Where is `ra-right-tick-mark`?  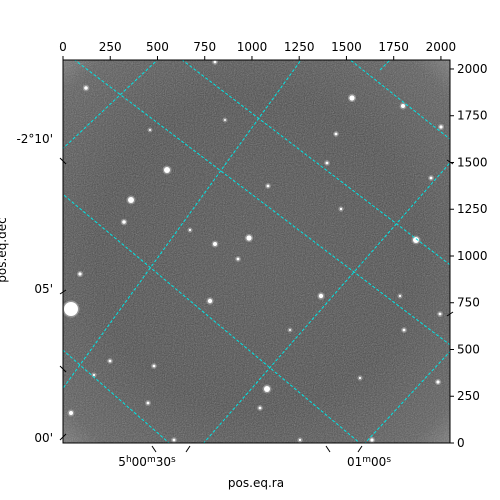 ra-right-tick-mark is located at coordinates (450, 314).